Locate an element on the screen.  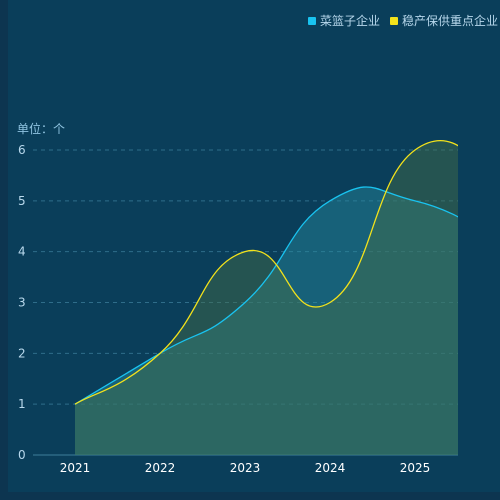
y-tick-label-2: 2 is located at coordinates (22, 353).